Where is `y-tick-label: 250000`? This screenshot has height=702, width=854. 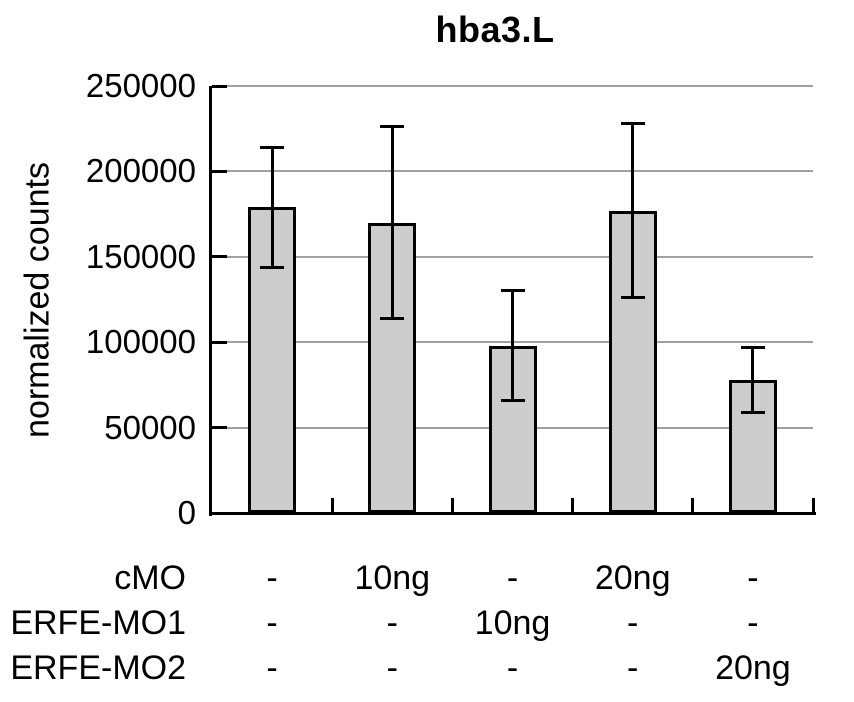 y-tick-label: 250000 is located at coordinates (140, 85).